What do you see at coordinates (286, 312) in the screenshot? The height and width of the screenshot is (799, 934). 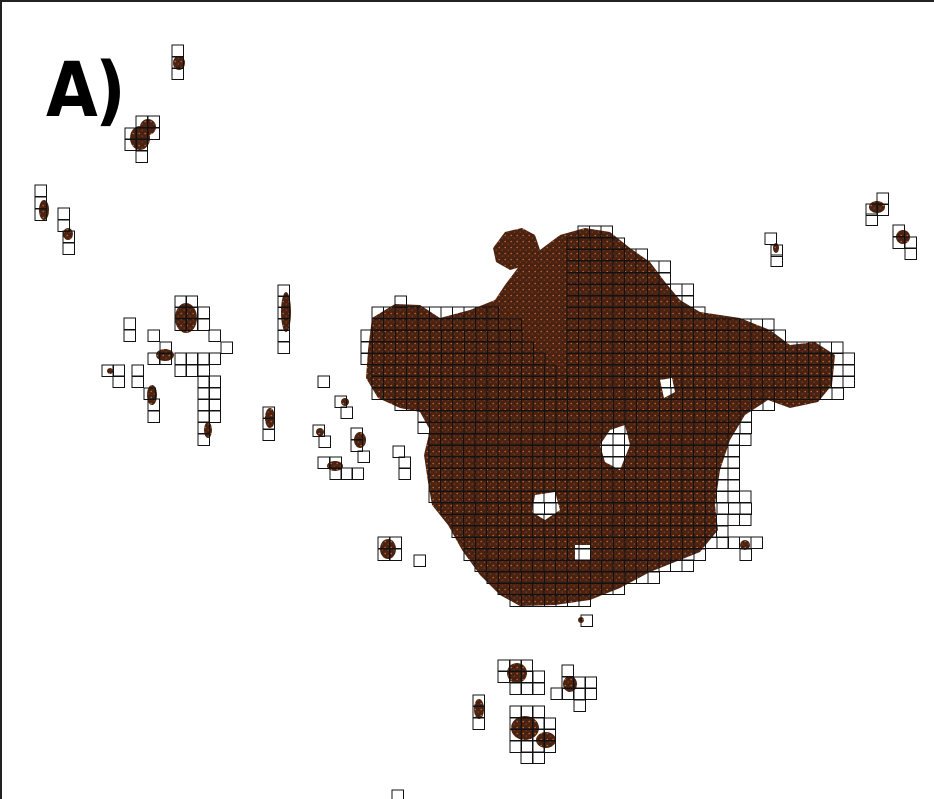 I see `cluster-vertical-streak` at bounding box center [286, 312].